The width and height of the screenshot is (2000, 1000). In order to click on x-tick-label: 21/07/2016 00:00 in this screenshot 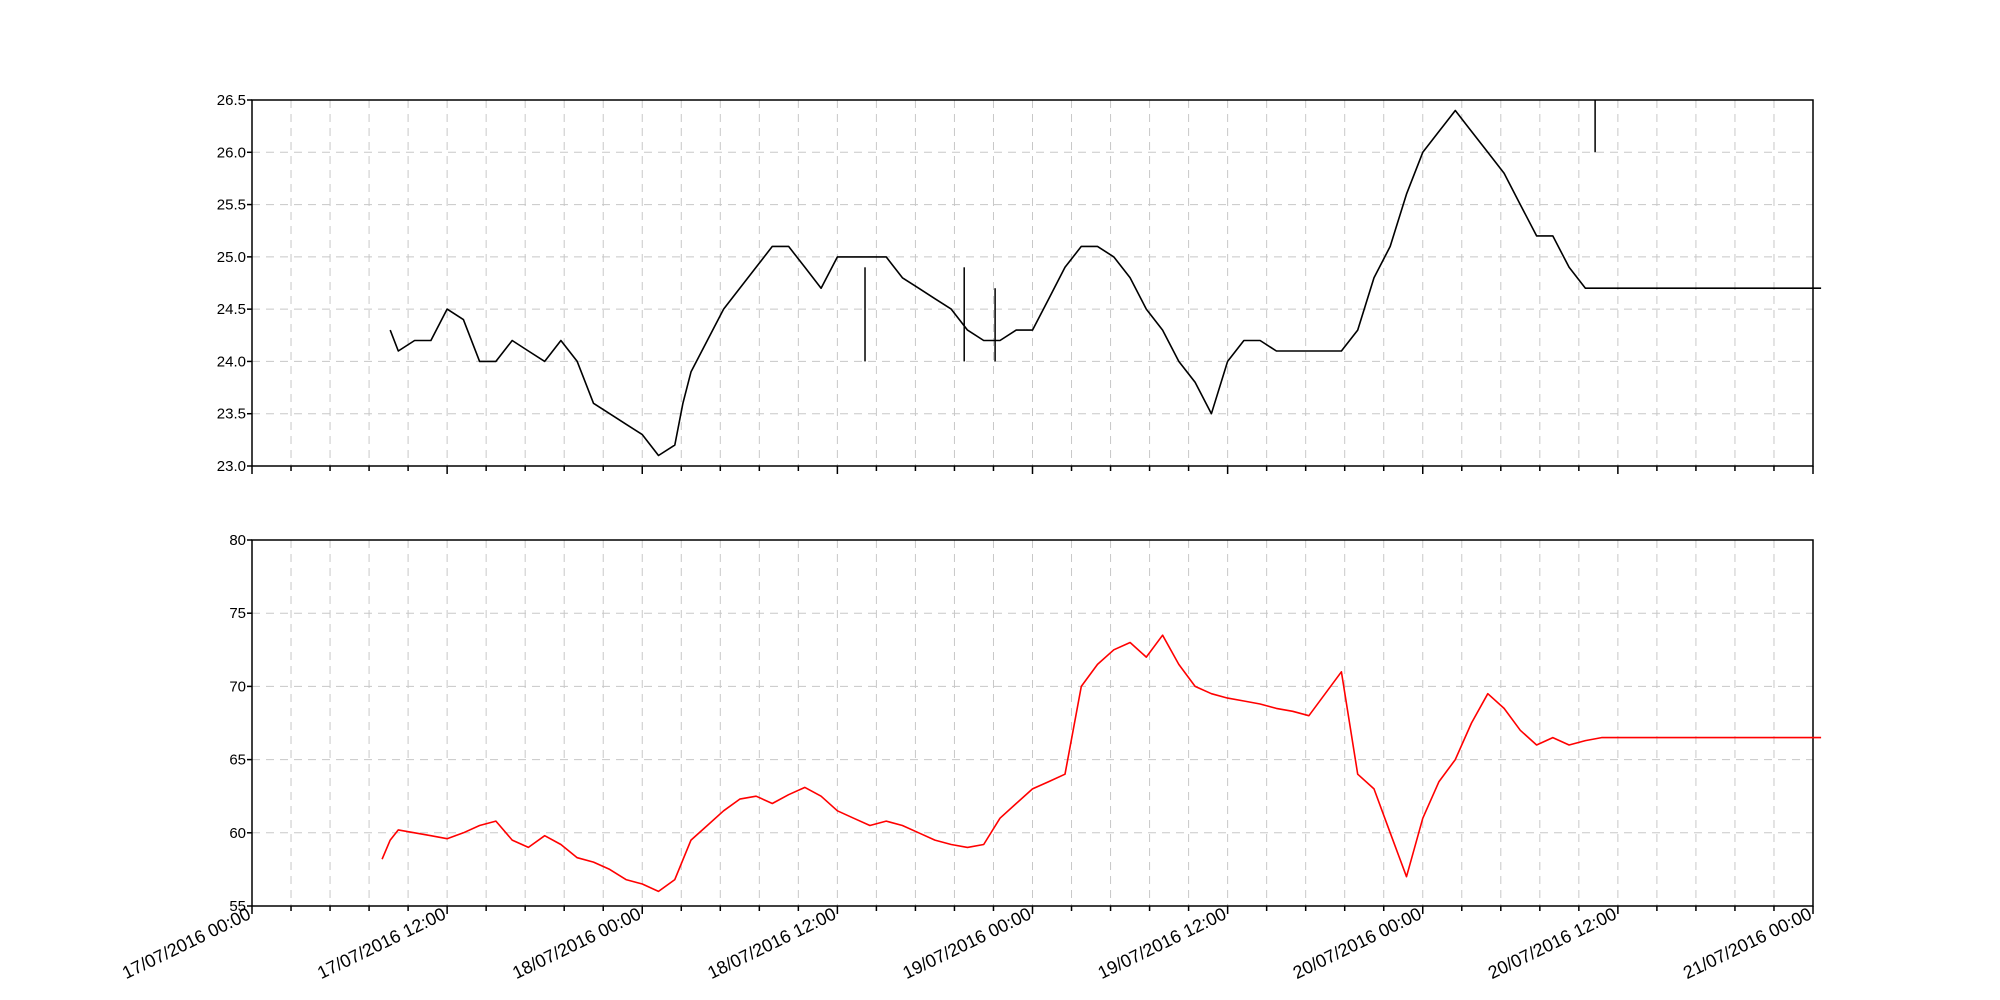, I will do `click(1747, 943)`.